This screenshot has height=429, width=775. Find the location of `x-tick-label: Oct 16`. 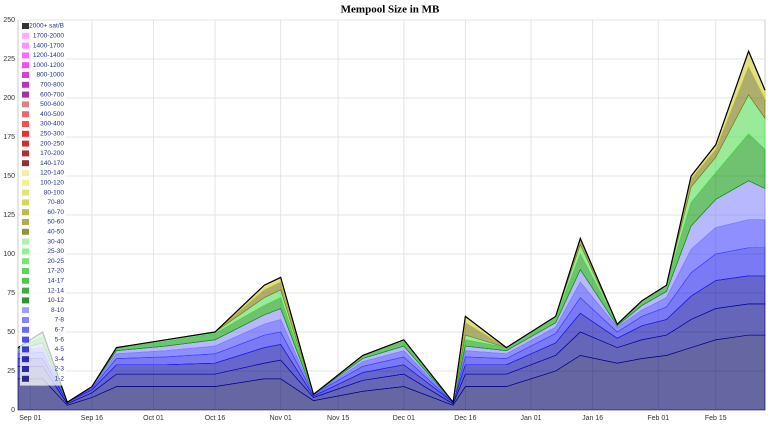

x-tick-label: Oct 16 is located at coordinates (215, 418).